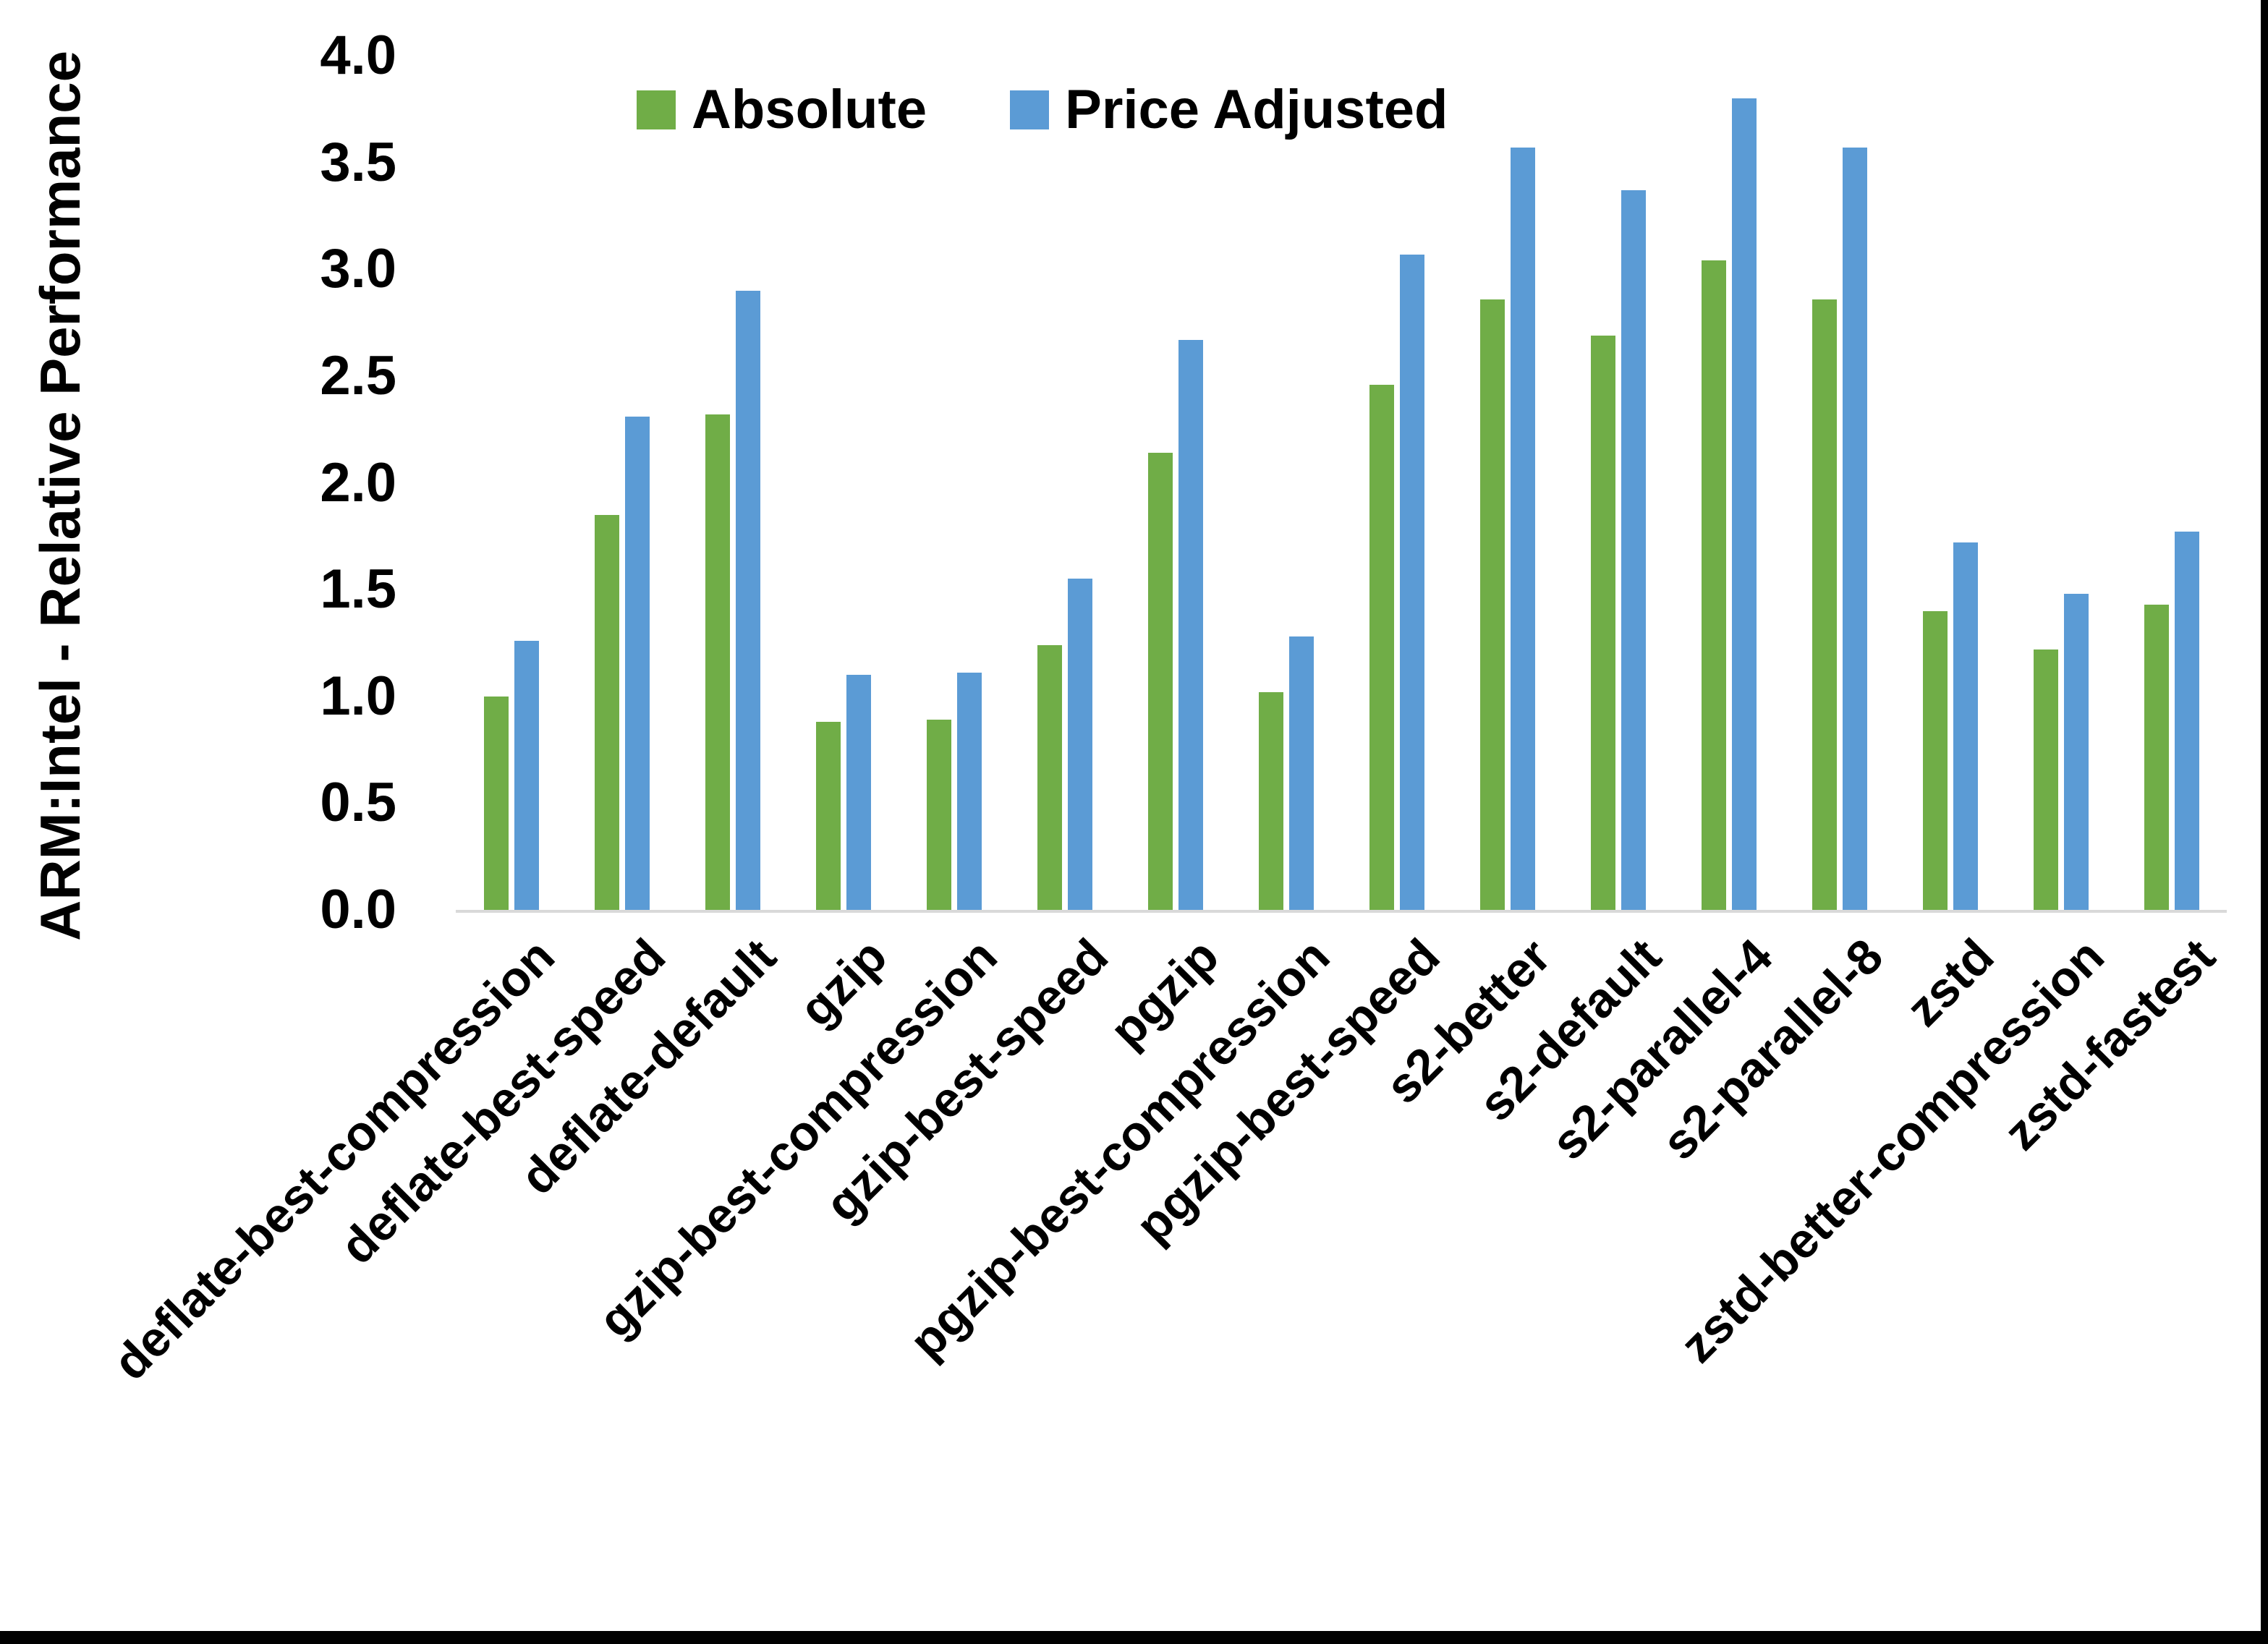  What do you see at coordinates (1341, 911) in the screenshot?
I see `x-axis-line` at bounding box center [1341, 911].